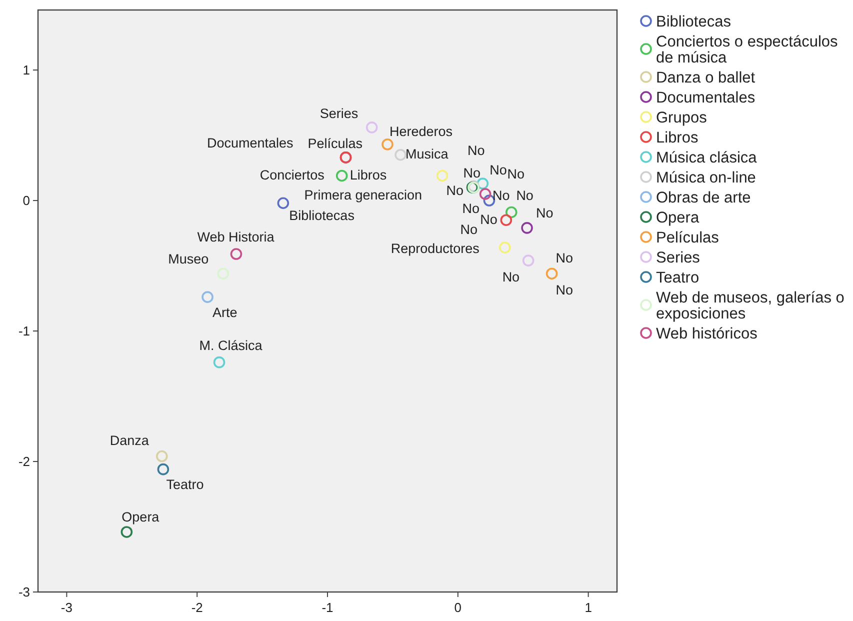 Image resolution: width=853 pixels, height=621 pixels. I want to click on legend-label: Grupos, so click(682, 117).